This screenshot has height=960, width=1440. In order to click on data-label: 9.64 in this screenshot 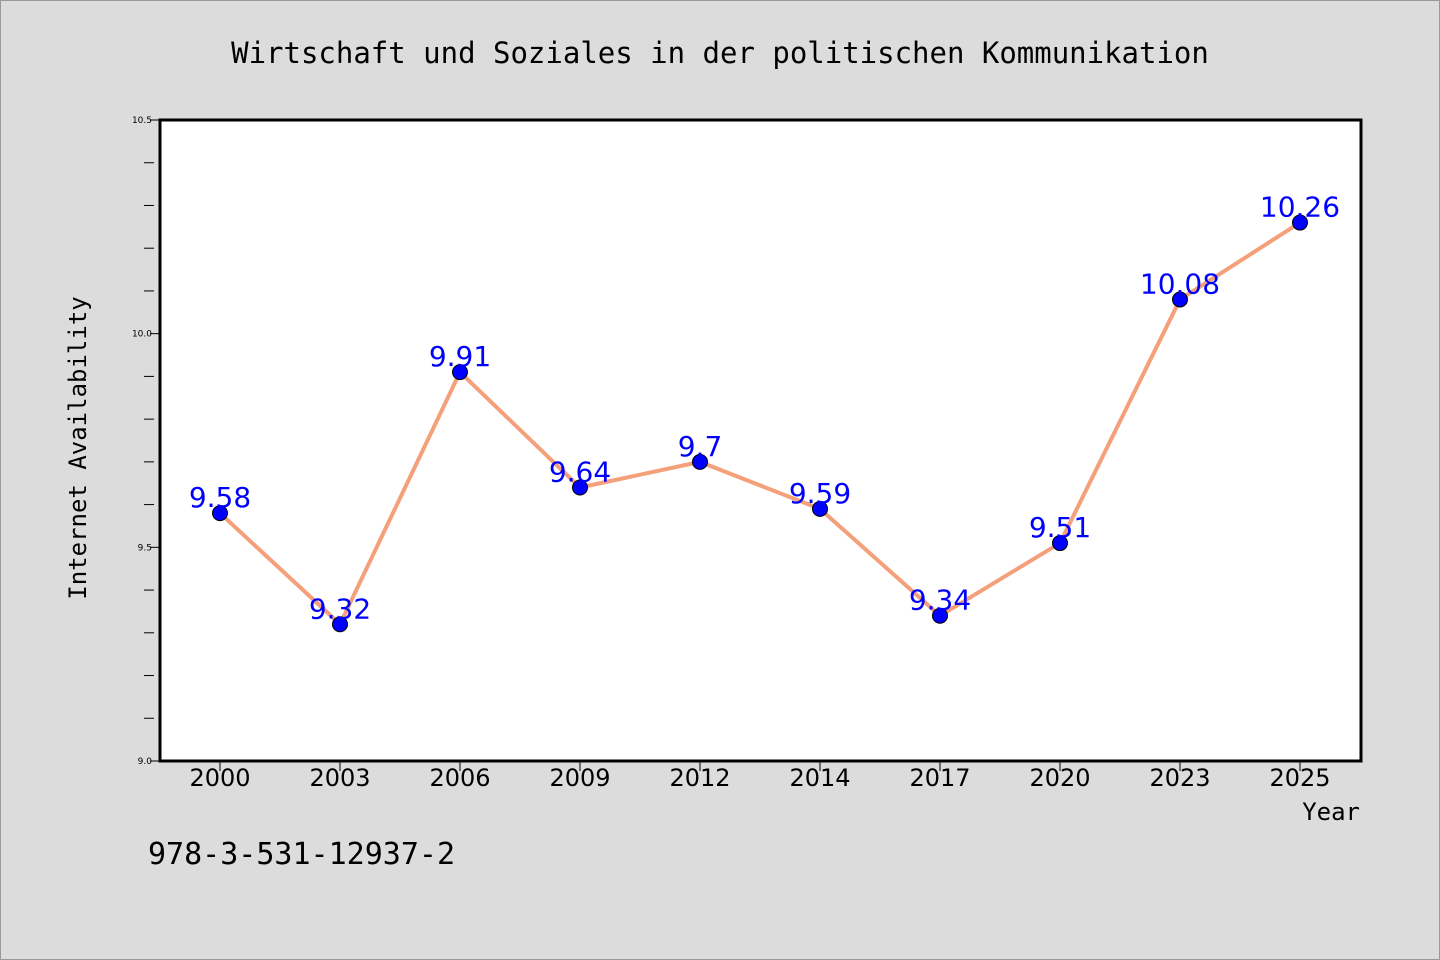, I will do `click(580, 472)`.